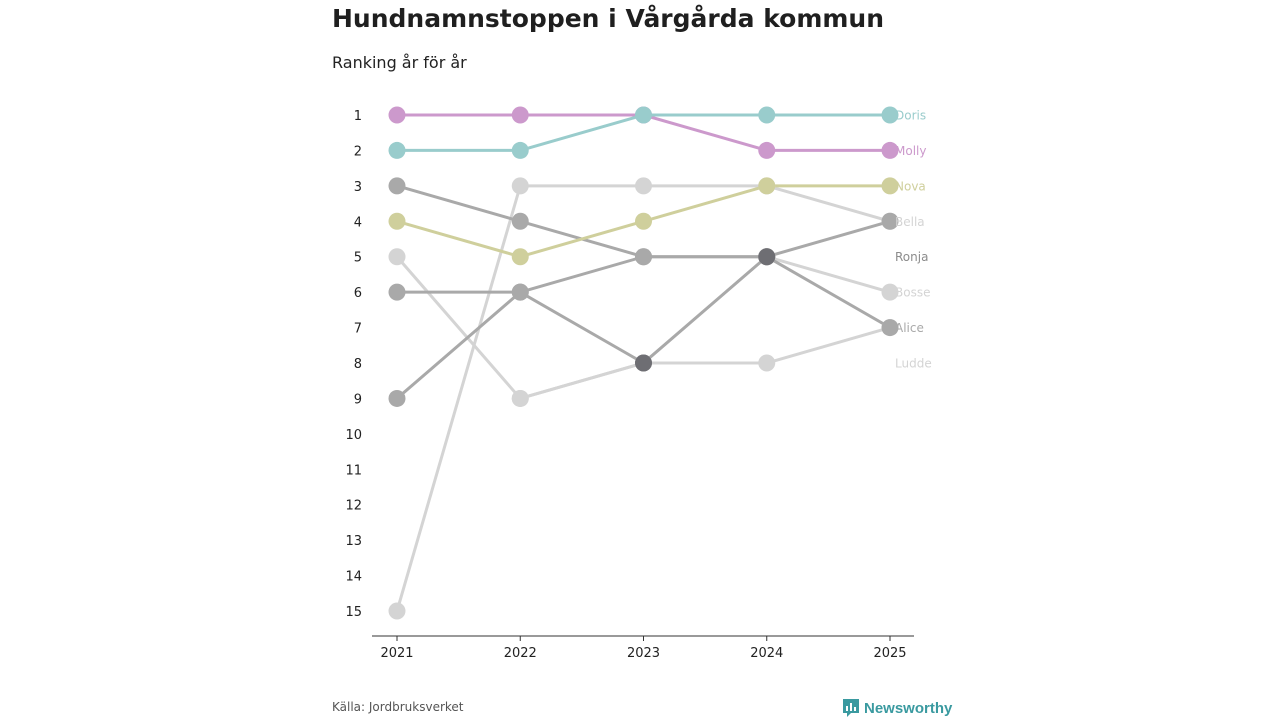 Image resolution: width=1280 pixels, height=720 pixels. What do you see at coordinates (767, 363) in the screenshot?
I see `data-point-ludde` at bounding box center [767, 363].